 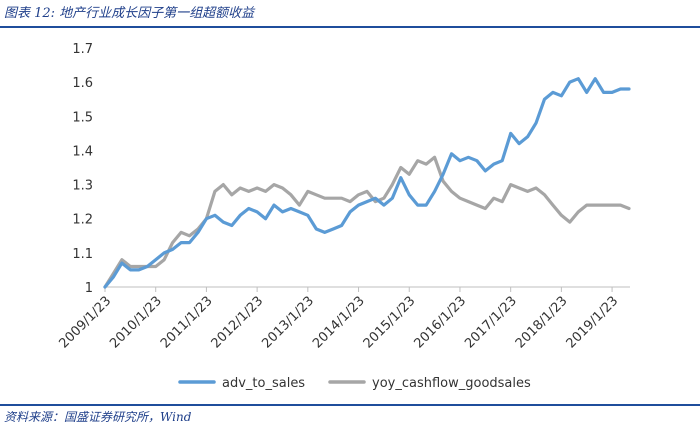 What do you see at coordinates (89, 288) in the screenshot?
I see `y-tick-label: 1` at bounding box center [89, 288].